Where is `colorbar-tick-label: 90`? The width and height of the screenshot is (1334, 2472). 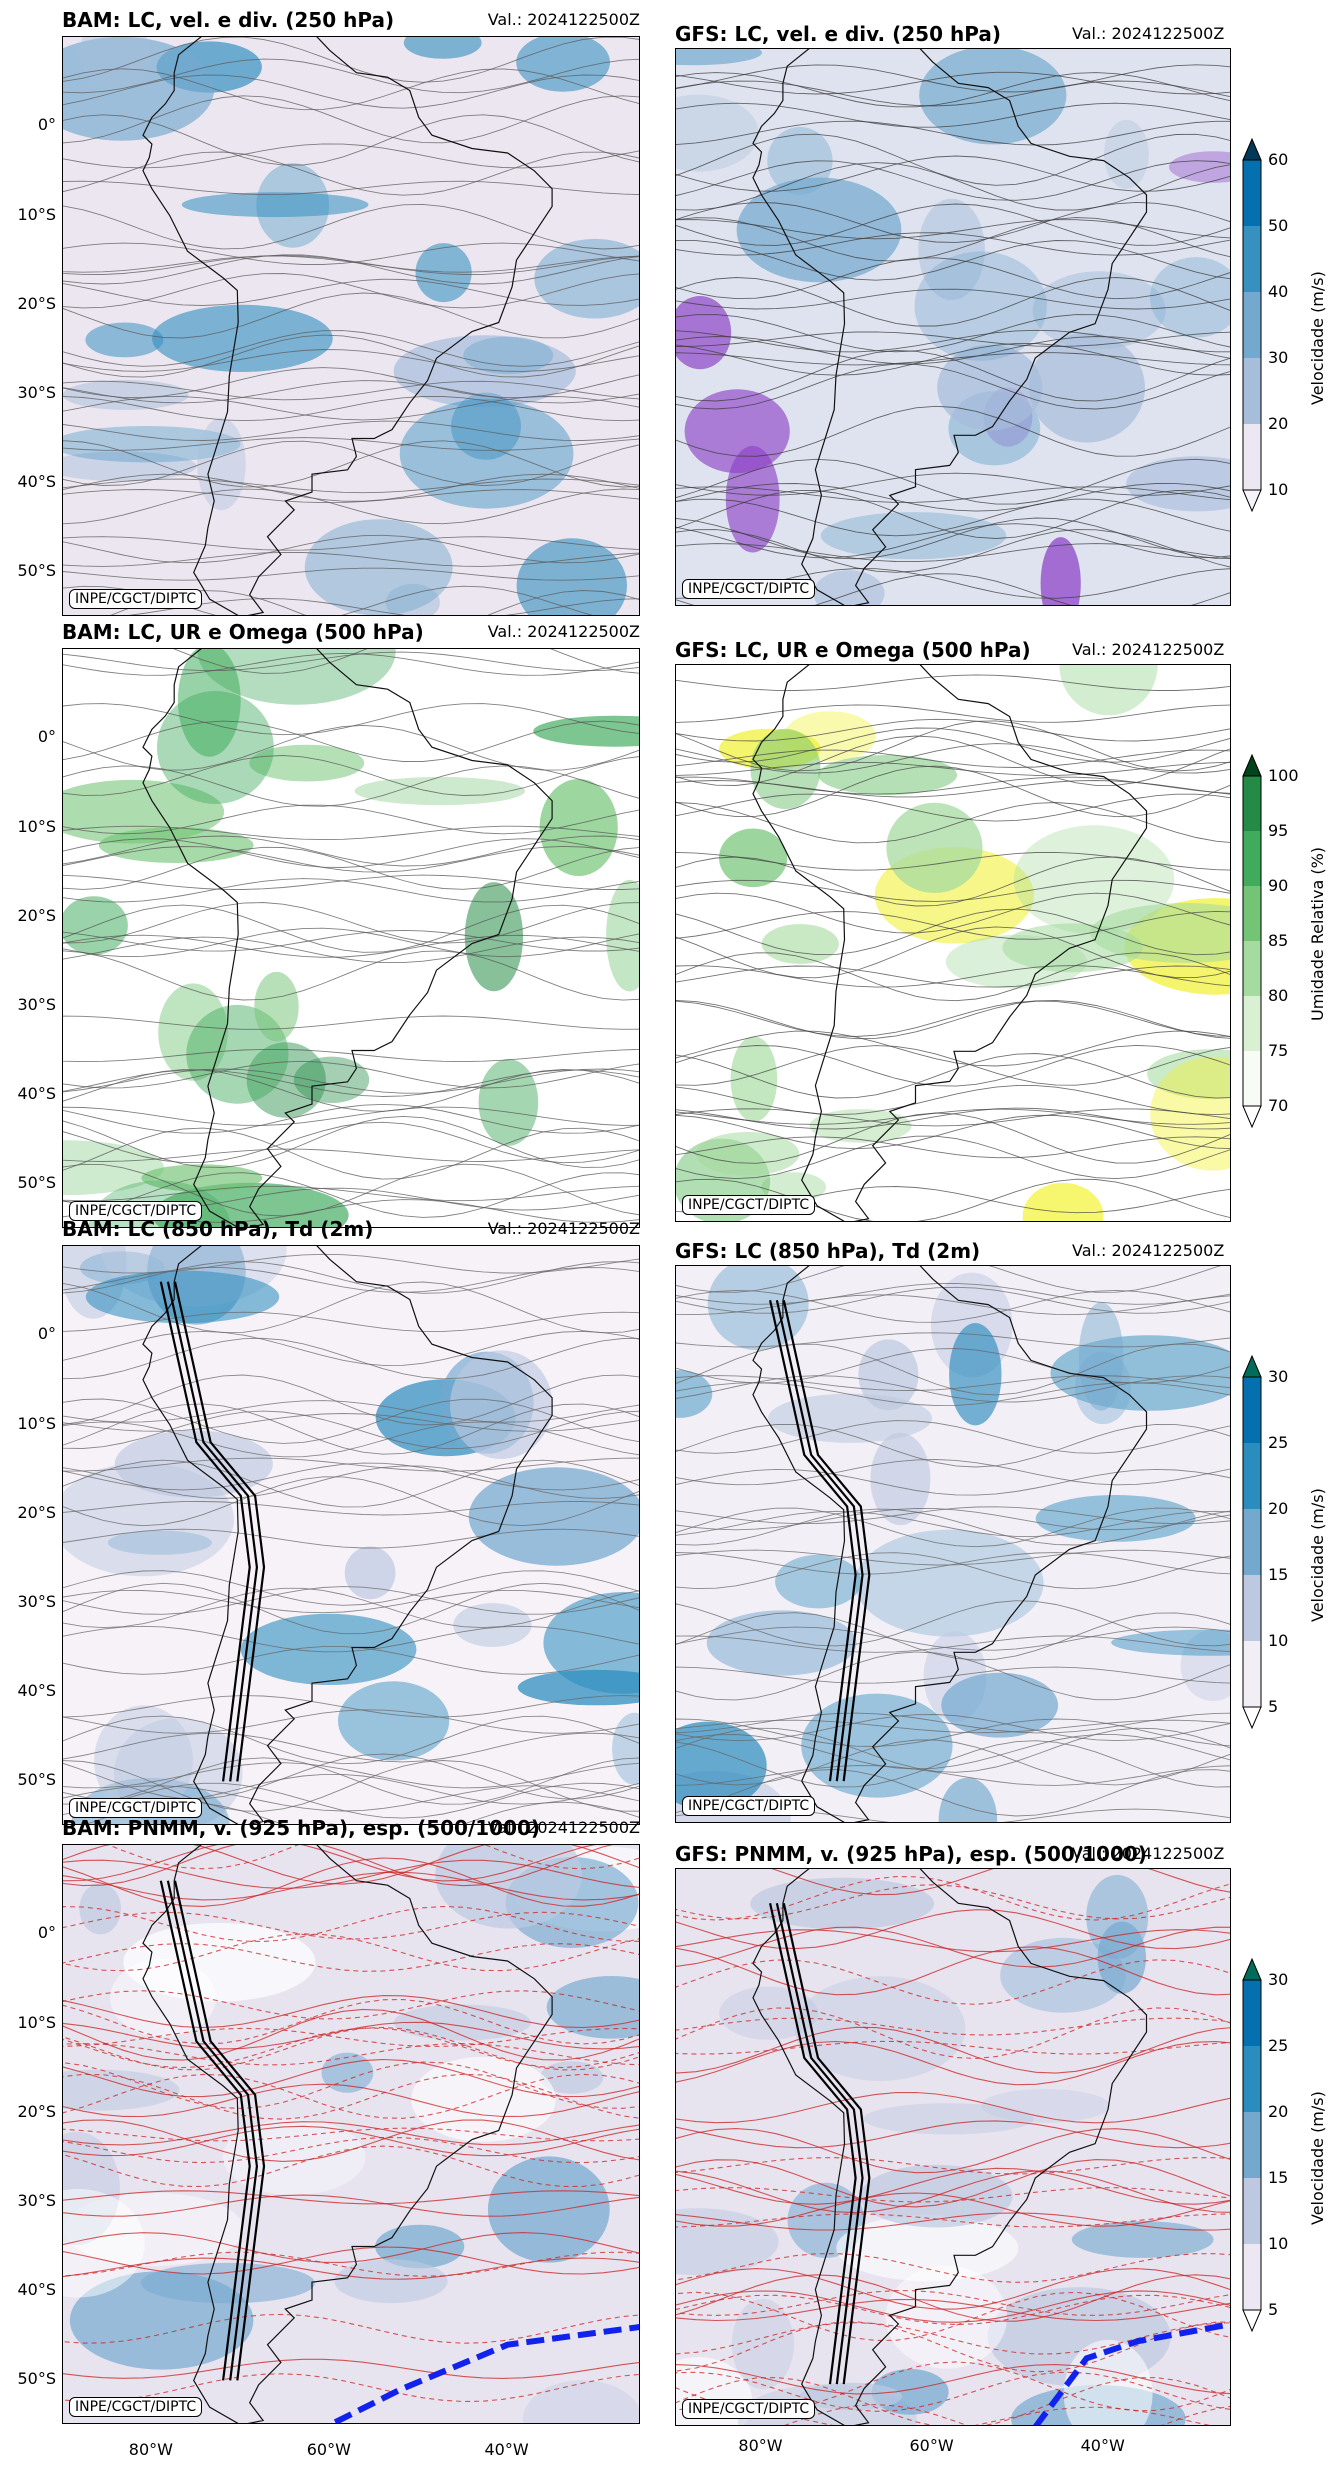 colorbar-tick-label: 90 is located at coordinates (1278, 885).